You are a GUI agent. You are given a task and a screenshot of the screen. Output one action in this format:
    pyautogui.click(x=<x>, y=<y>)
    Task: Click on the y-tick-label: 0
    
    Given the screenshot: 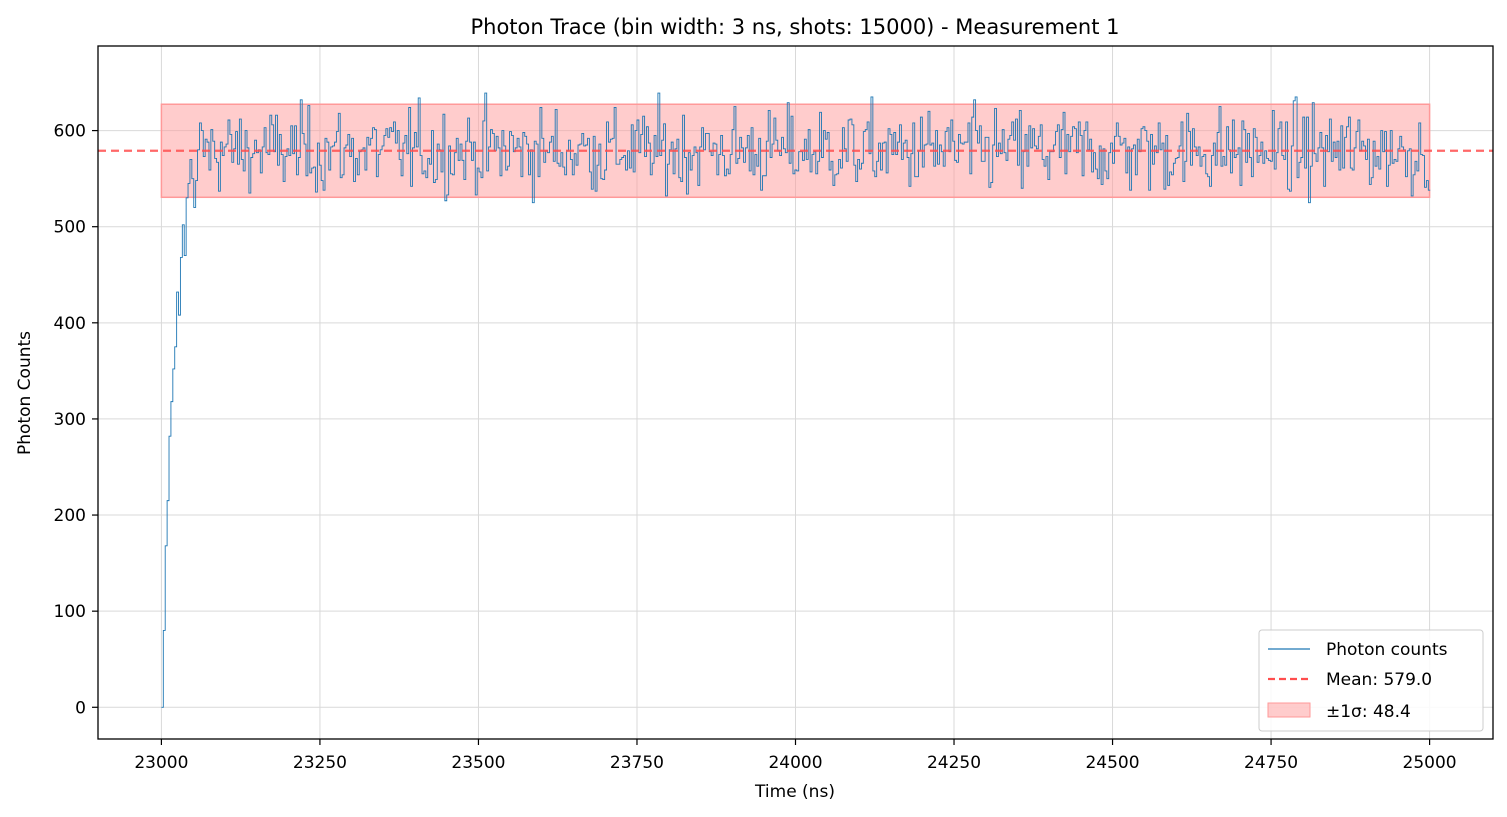 What is the action you would take?
    pyautogui.click(x=80, y=708)
    